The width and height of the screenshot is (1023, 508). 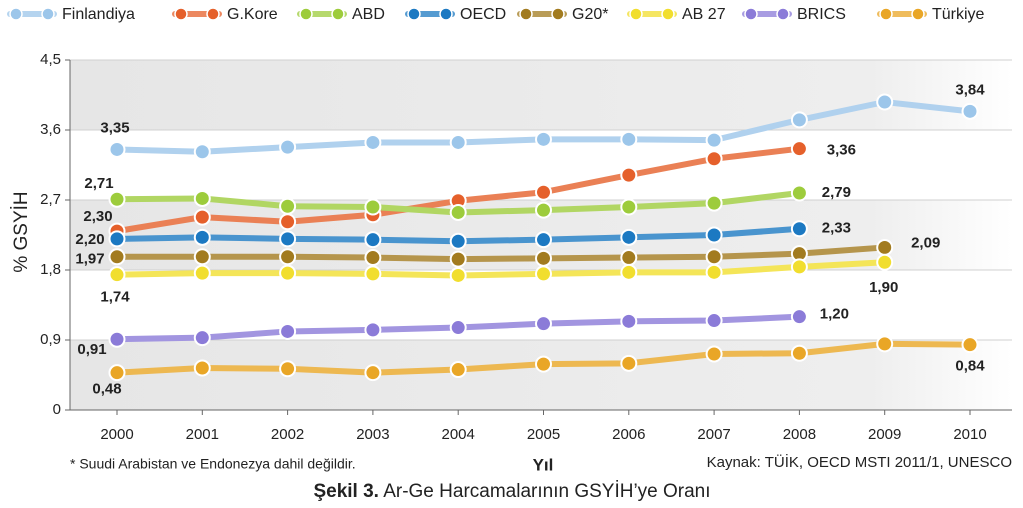 I want to click on x-tick-label: 2002, so click(x=287, y=434).